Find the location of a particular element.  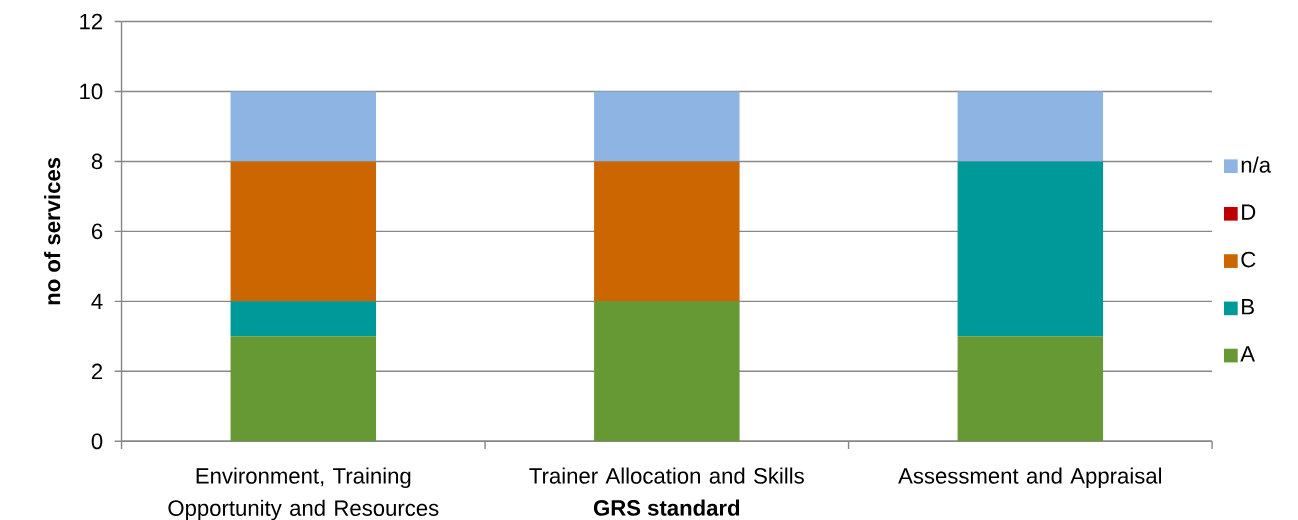

x-axis-title: GRS standard is located at coordinates (666, 507).